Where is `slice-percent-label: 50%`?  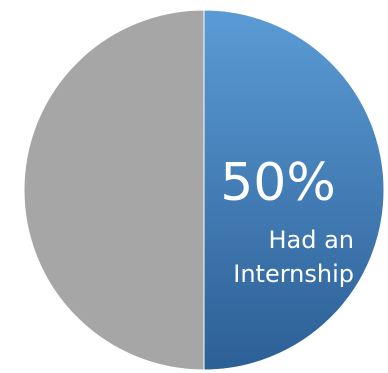
slice-percent-label: 50% is located at coordinates (278, 183).